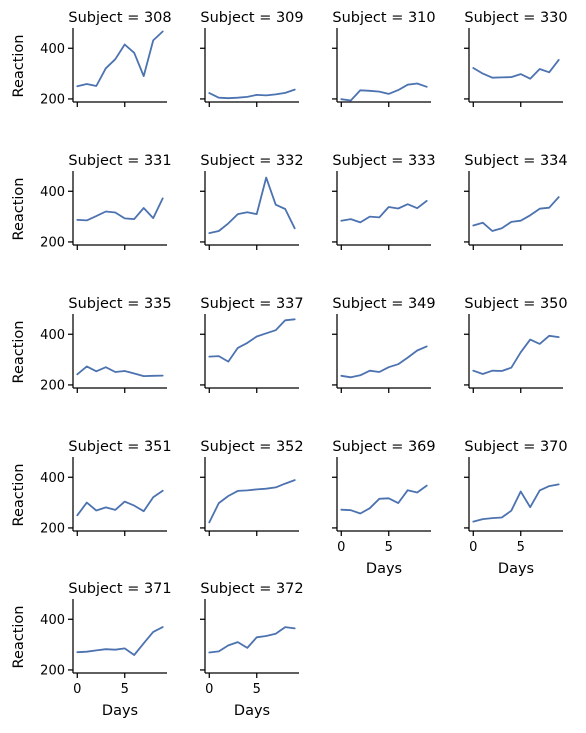 This screenshot has height=733, width=586. What do you see at coordinates (251, 304) in the screenshot?
I see `panel-title: Subject = 337` at bounding box center [251, 304].